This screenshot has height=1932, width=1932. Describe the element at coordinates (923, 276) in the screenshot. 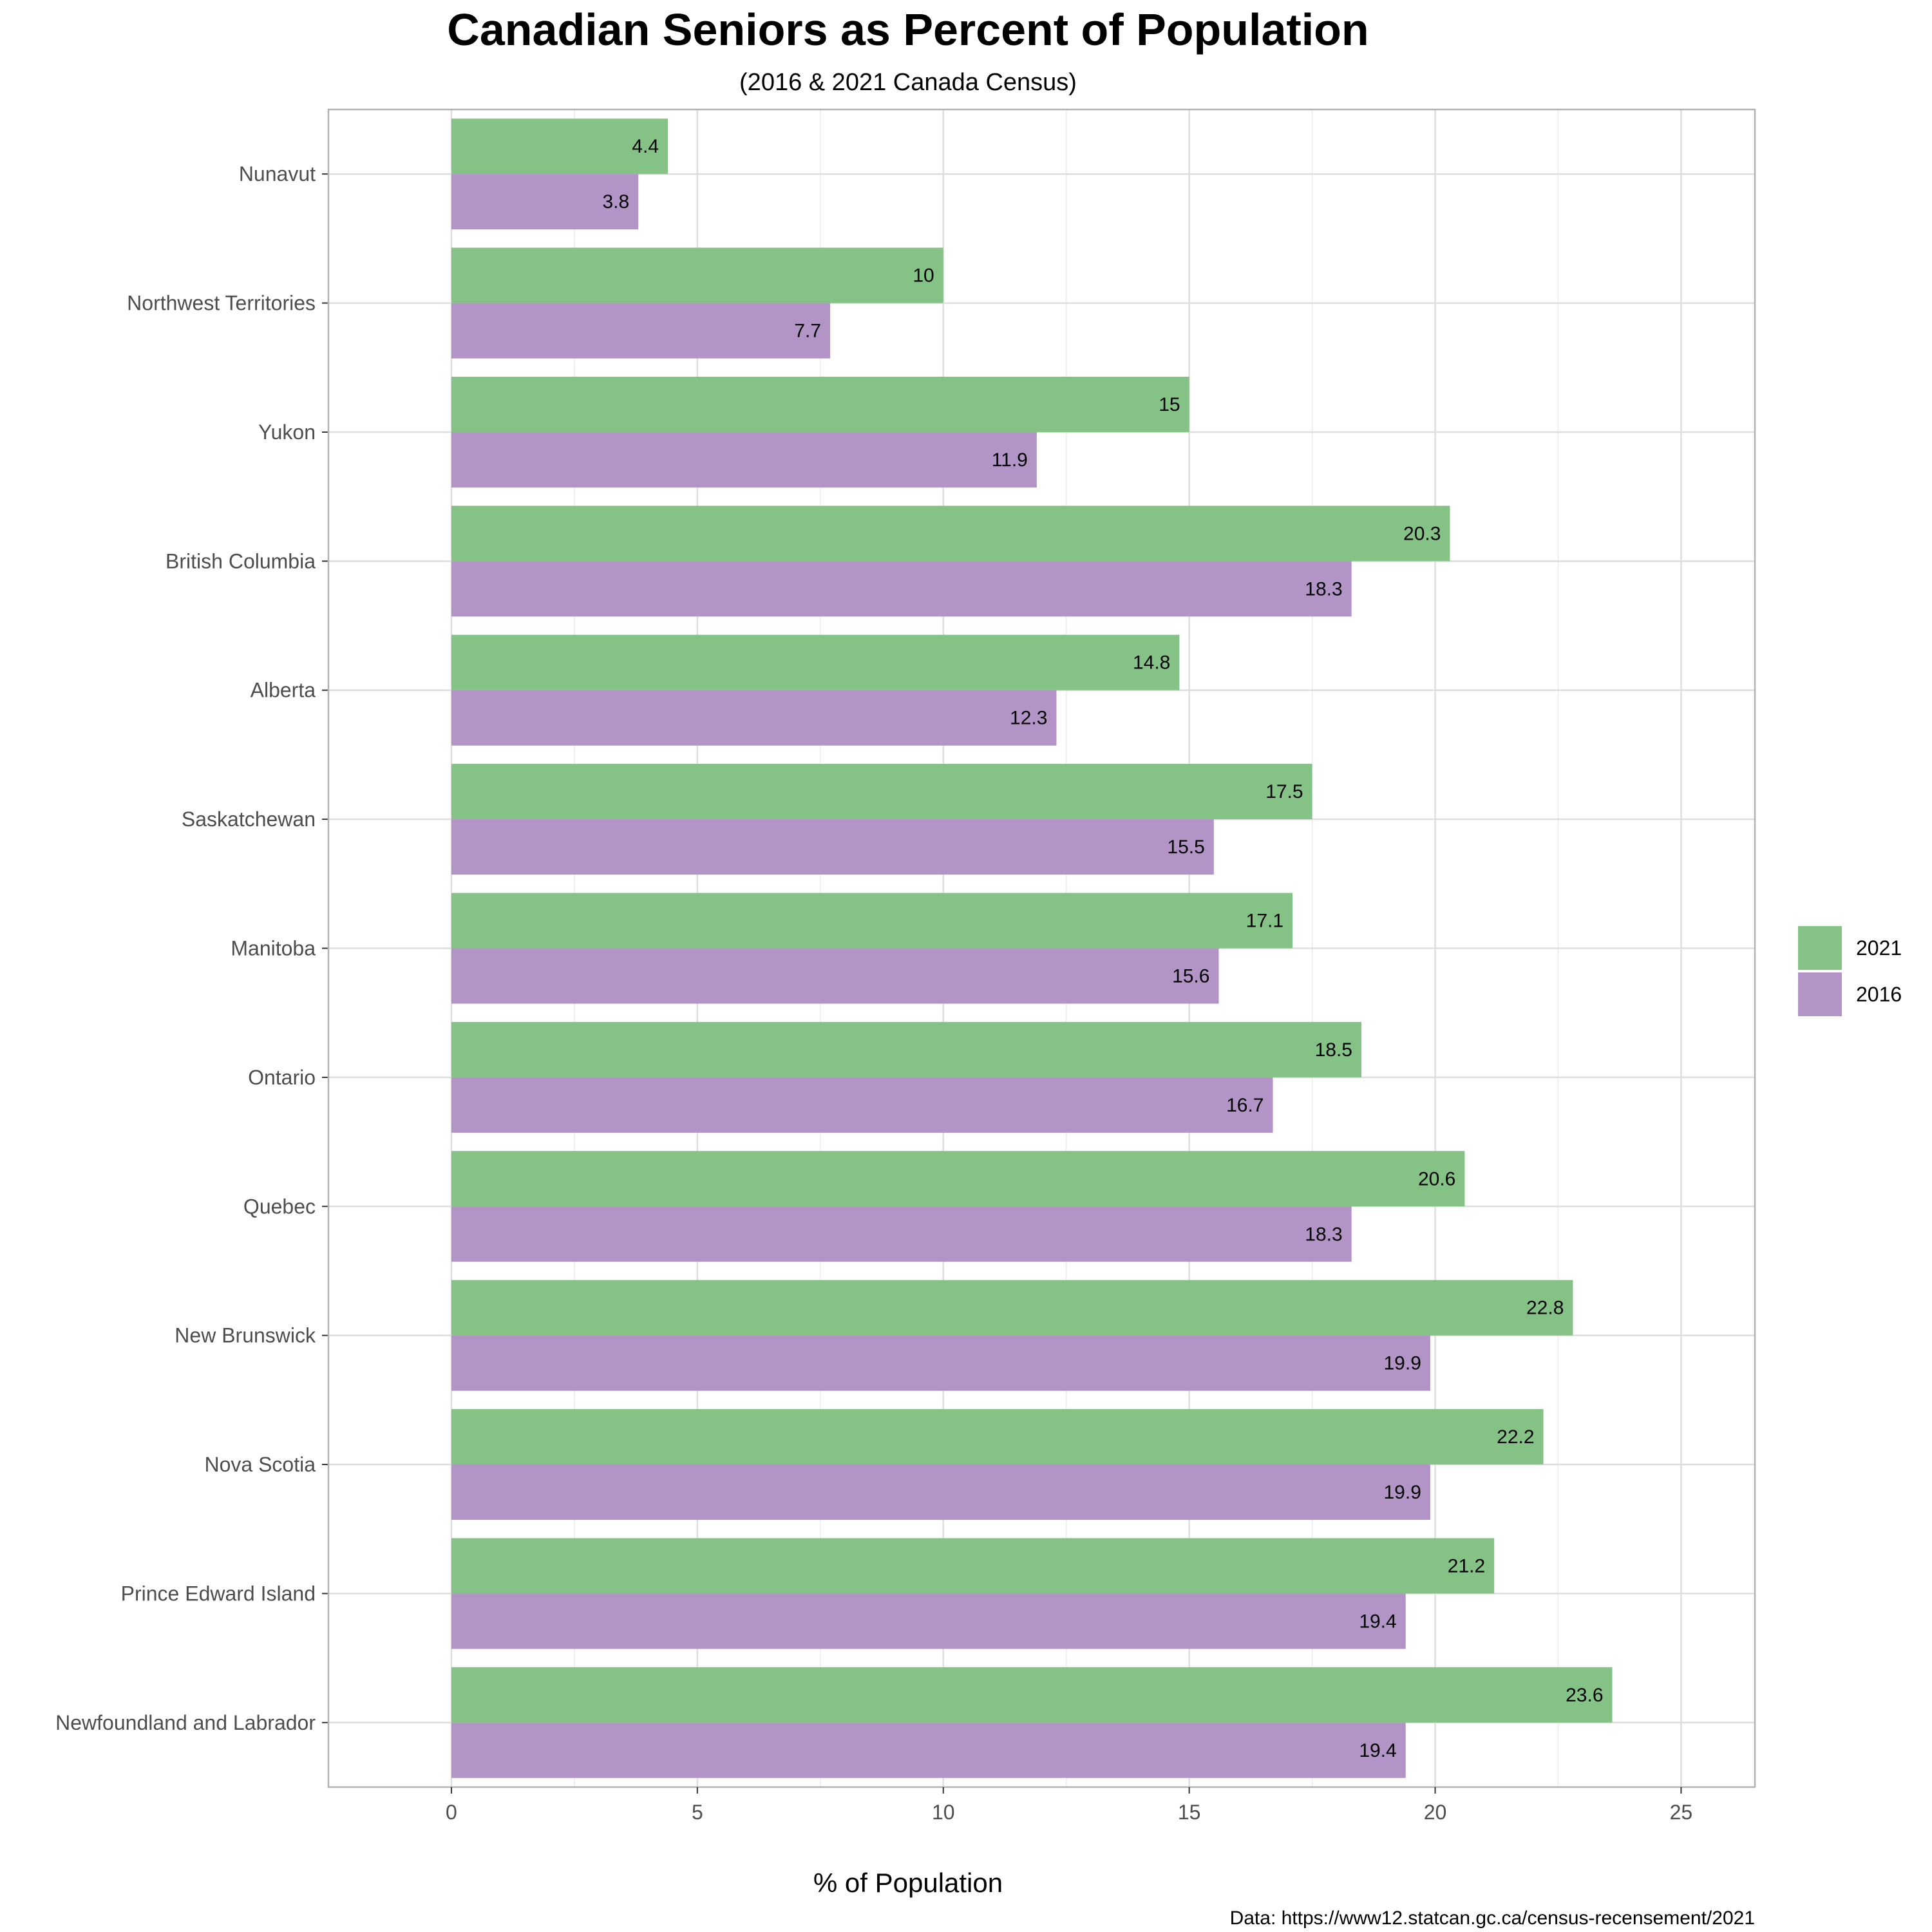

I see `bar-value-label: 10` at that location.